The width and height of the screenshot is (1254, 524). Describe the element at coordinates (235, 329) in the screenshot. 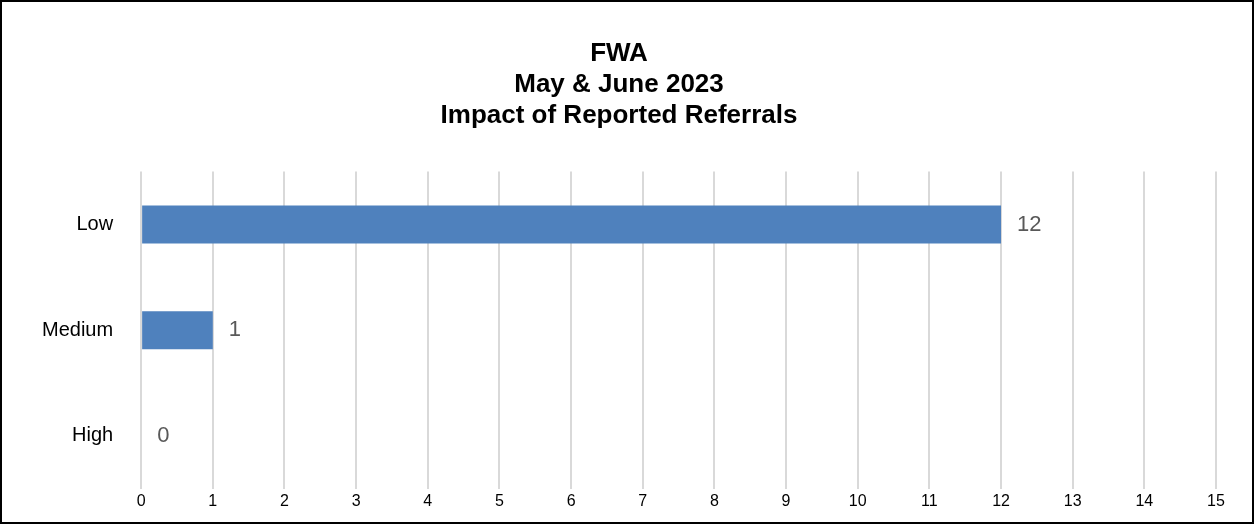

I see `data-label: 1` at that location.